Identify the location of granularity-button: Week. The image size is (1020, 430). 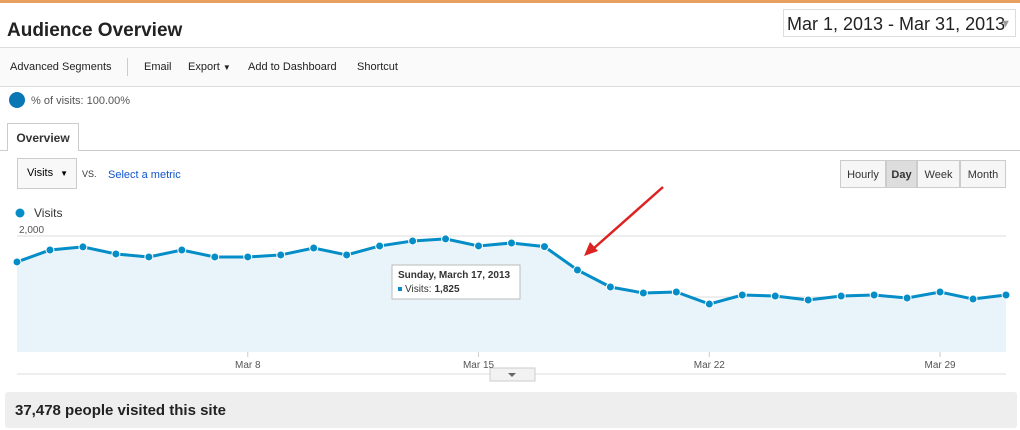
(938, 174).